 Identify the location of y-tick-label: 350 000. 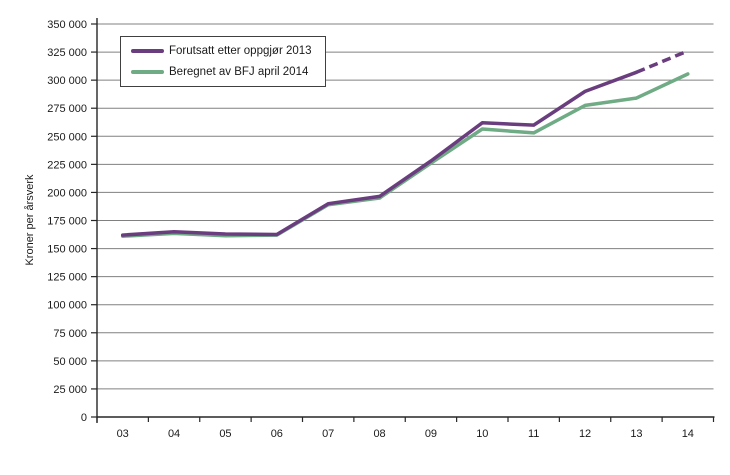
(67, 25).